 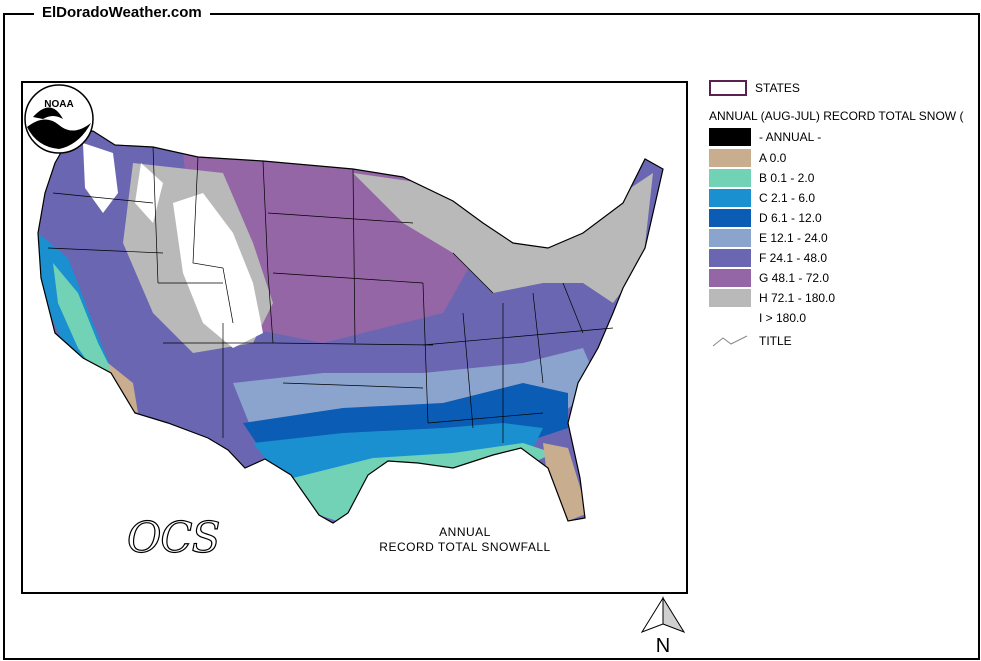 I want to click on legend-class-row: H 72.1 - 180.0, so click(x=772, y=298).